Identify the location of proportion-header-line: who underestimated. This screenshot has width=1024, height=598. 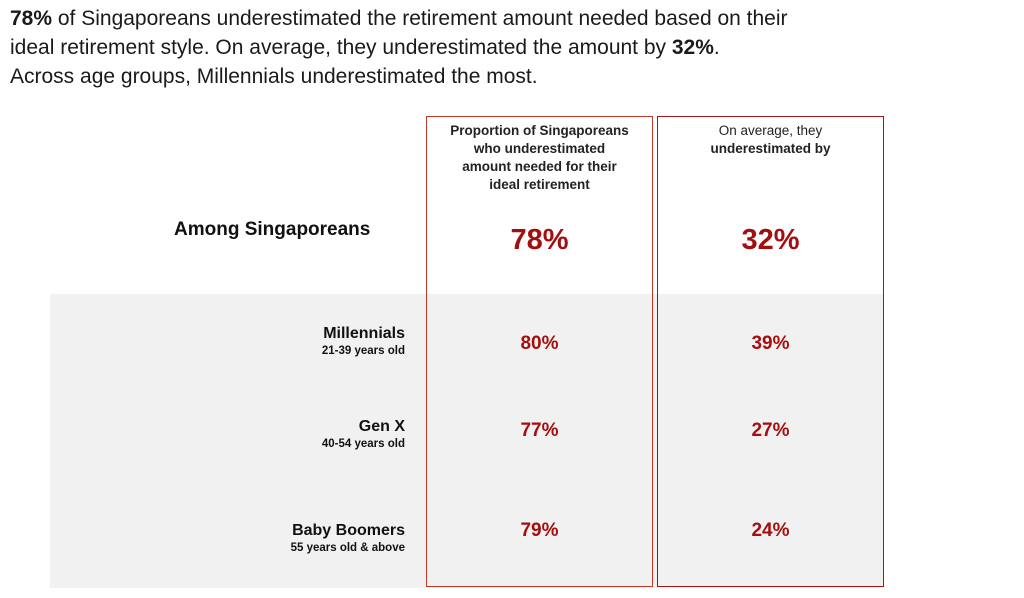
(539, 148).